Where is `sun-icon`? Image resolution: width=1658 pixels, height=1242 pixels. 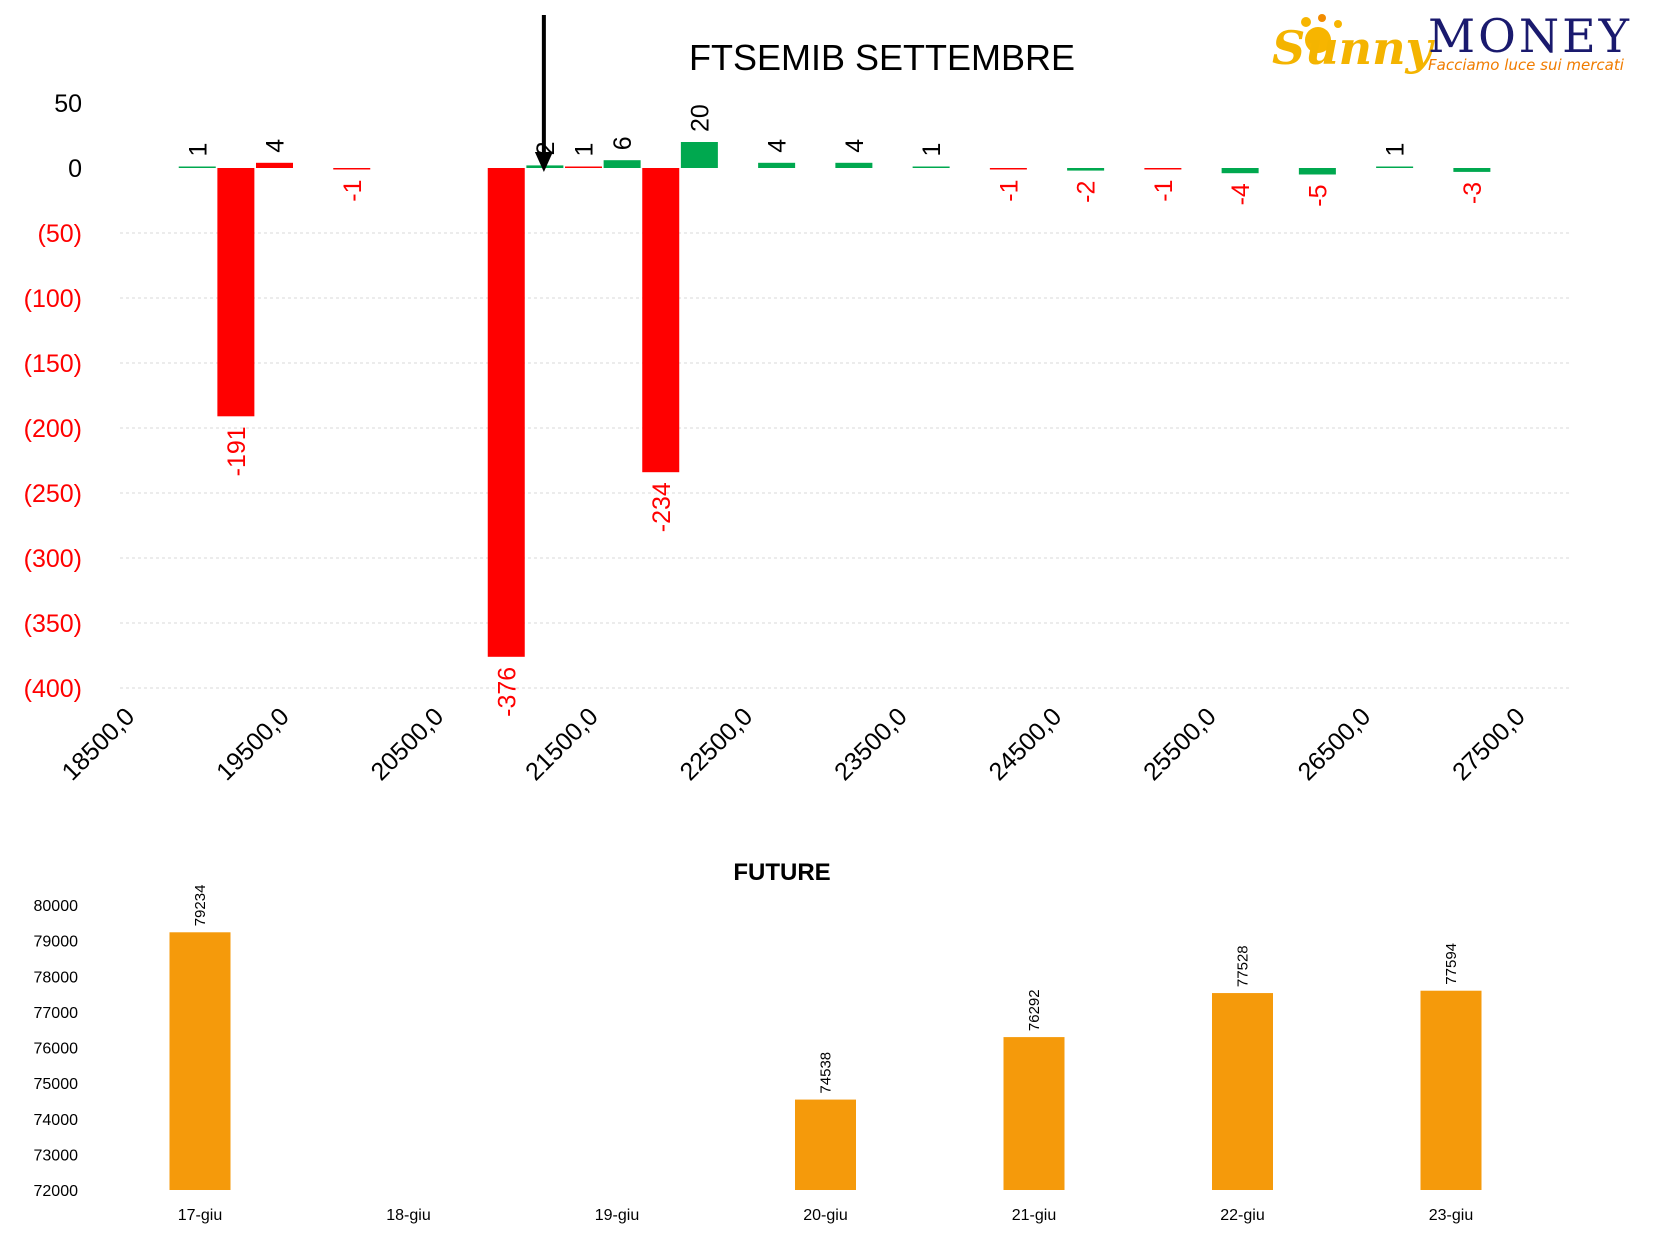 sun-icon is located at coordinates (1321, 33).